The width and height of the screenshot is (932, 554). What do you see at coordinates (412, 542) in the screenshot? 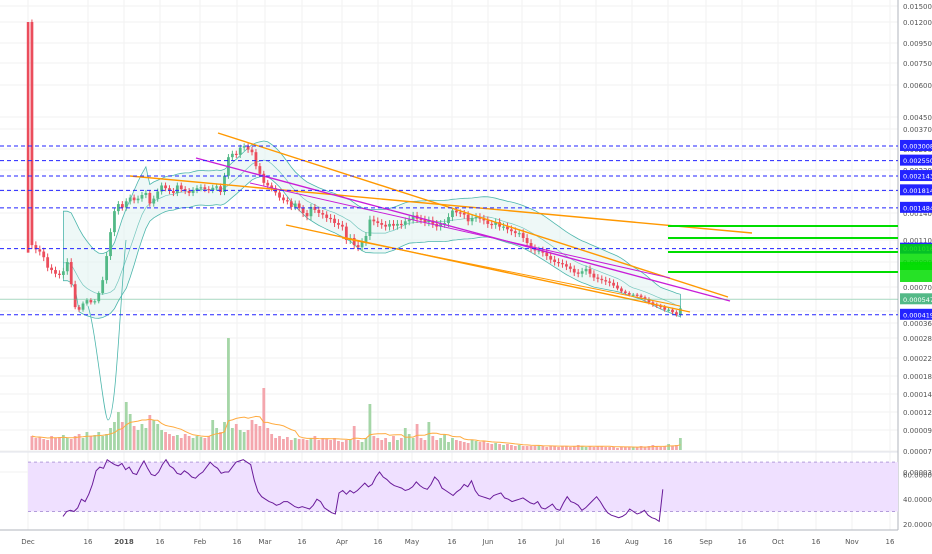
I see `time-tick-label: May` at bounding box center [412, 542].